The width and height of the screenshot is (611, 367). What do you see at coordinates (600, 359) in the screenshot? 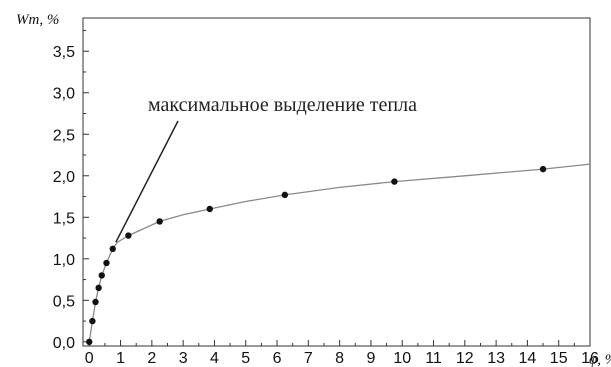
I see `x-axis-label: φ, %` at bounding box center [600, 359].